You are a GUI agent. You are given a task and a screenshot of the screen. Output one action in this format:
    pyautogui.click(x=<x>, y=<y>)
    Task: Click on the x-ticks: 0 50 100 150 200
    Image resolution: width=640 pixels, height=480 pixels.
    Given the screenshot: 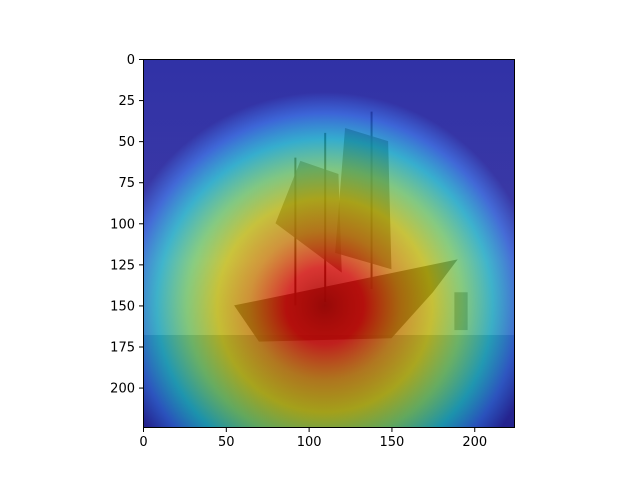 What is the action you would take?
    pyautogui.click(x=313, y=439)
    